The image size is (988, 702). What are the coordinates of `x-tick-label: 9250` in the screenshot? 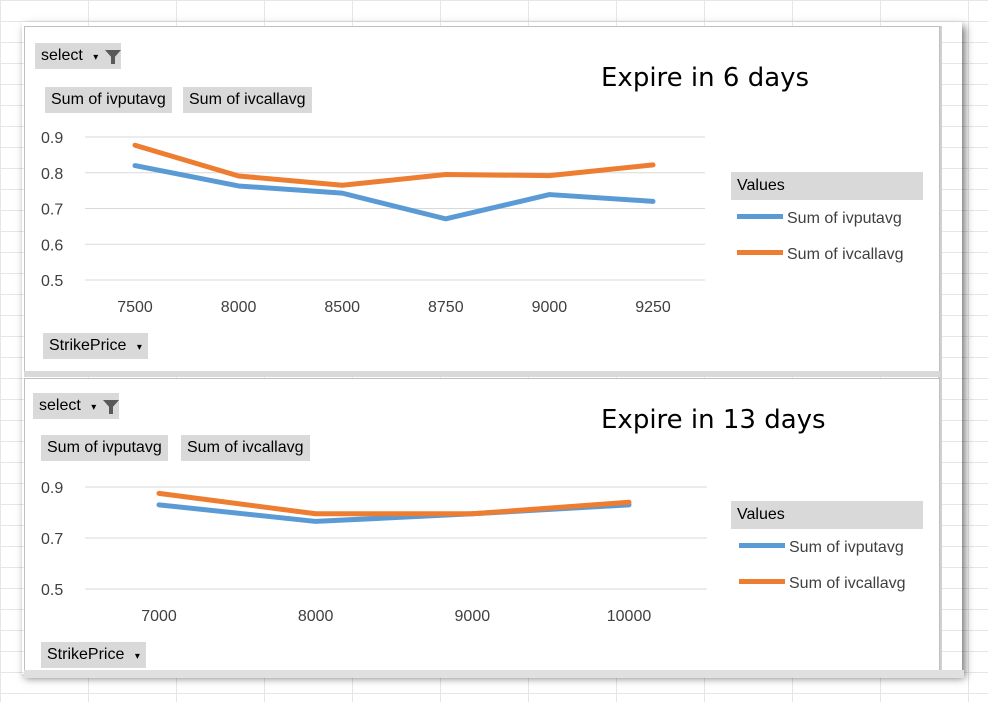 It's located at (653, 307).